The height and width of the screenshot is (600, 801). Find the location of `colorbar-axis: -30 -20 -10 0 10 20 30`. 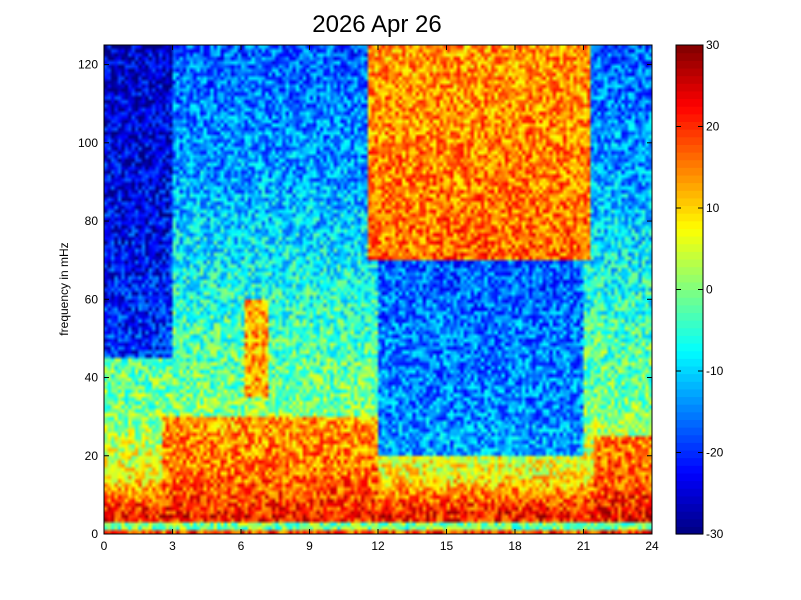

colorbar-axis: -30 -20 -10 0 10 20 30 is located at coordinates (700, 289).